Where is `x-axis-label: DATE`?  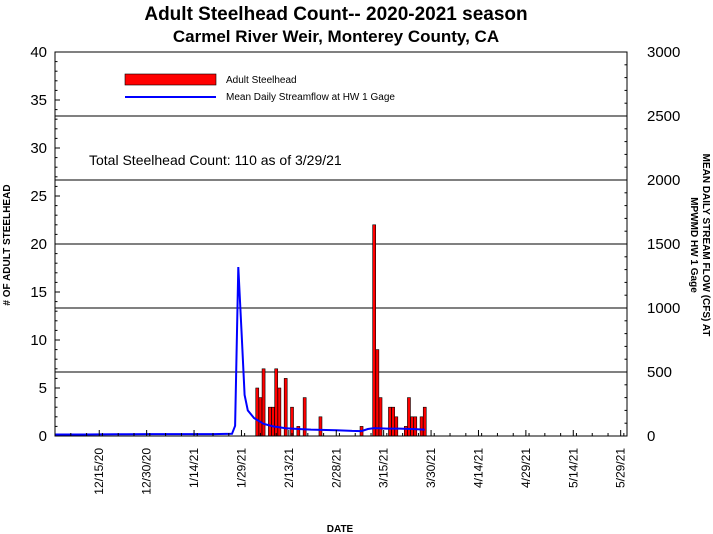 x-axis-label: DATE is located at coordinates (340, 529).